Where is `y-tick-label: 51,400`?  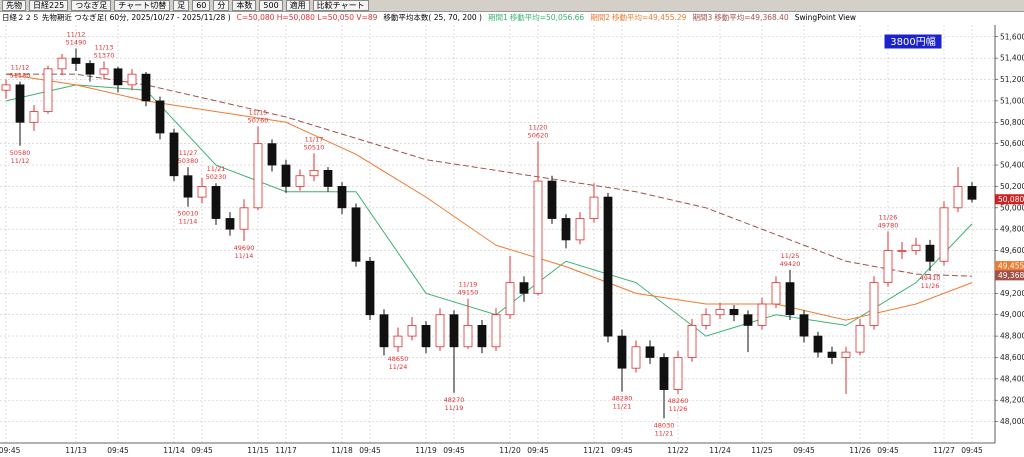 y-tick-label: 51,400 is located at coordinates (1012, 58).